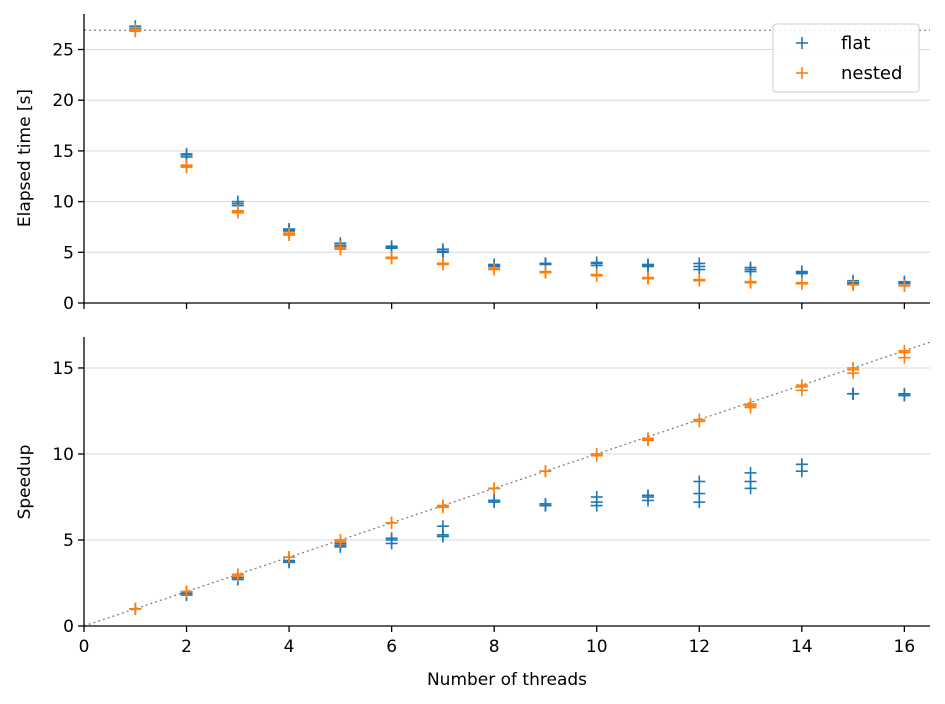 Image resolution: width=945 pixels, height=704 pixels. Describe the element at coordinates (905, 647) in the screenshot. I see `speedup-x-tick-label: 16` at that location.